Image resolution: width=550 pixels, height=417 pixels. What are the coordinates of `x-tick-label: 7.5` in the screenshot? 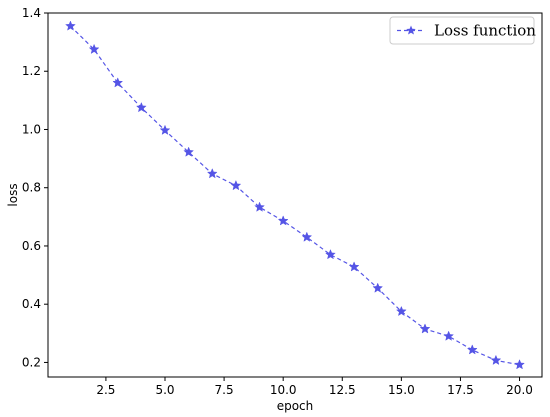 It's located at (224, 390).